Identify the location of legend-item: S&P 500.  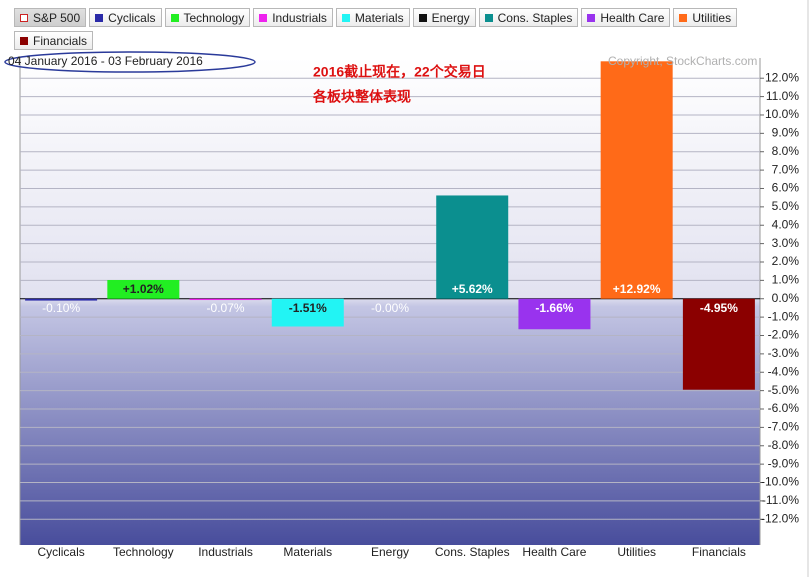
(50, 17).